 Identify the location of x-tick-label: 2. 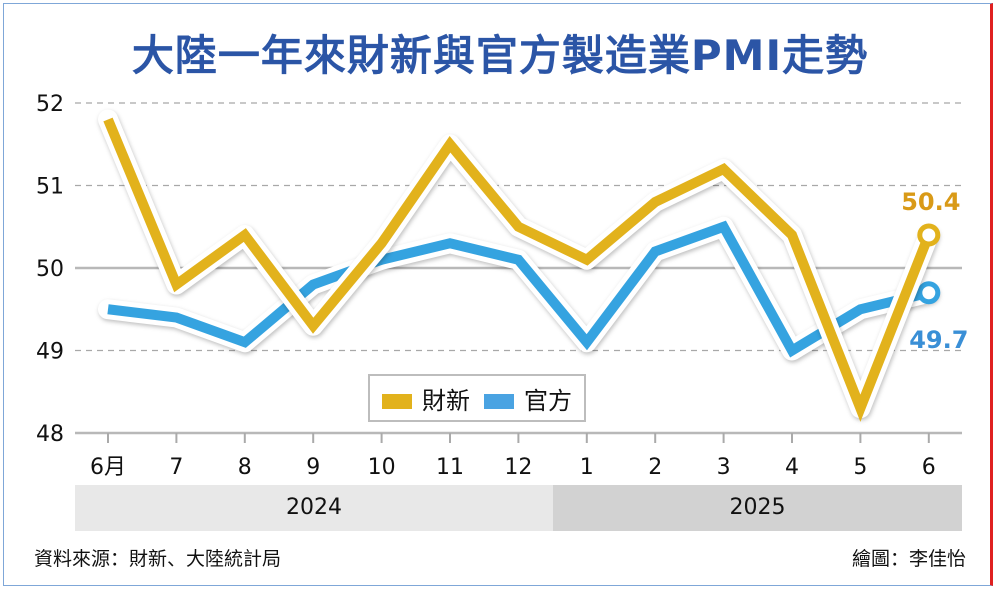
(655, 467).